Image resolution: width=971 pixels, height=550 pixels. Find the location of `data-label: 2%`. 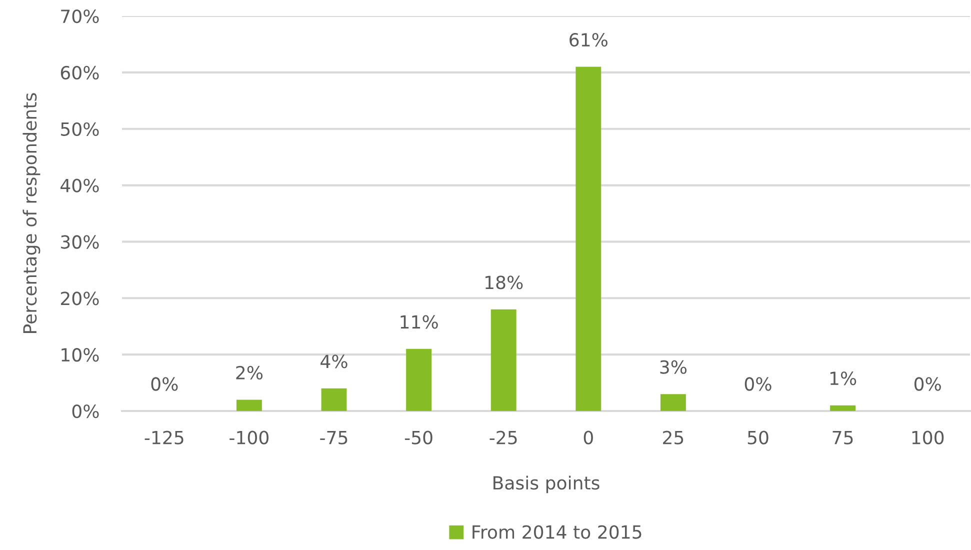

data-label: 2% is located at coordinates (249, 373).